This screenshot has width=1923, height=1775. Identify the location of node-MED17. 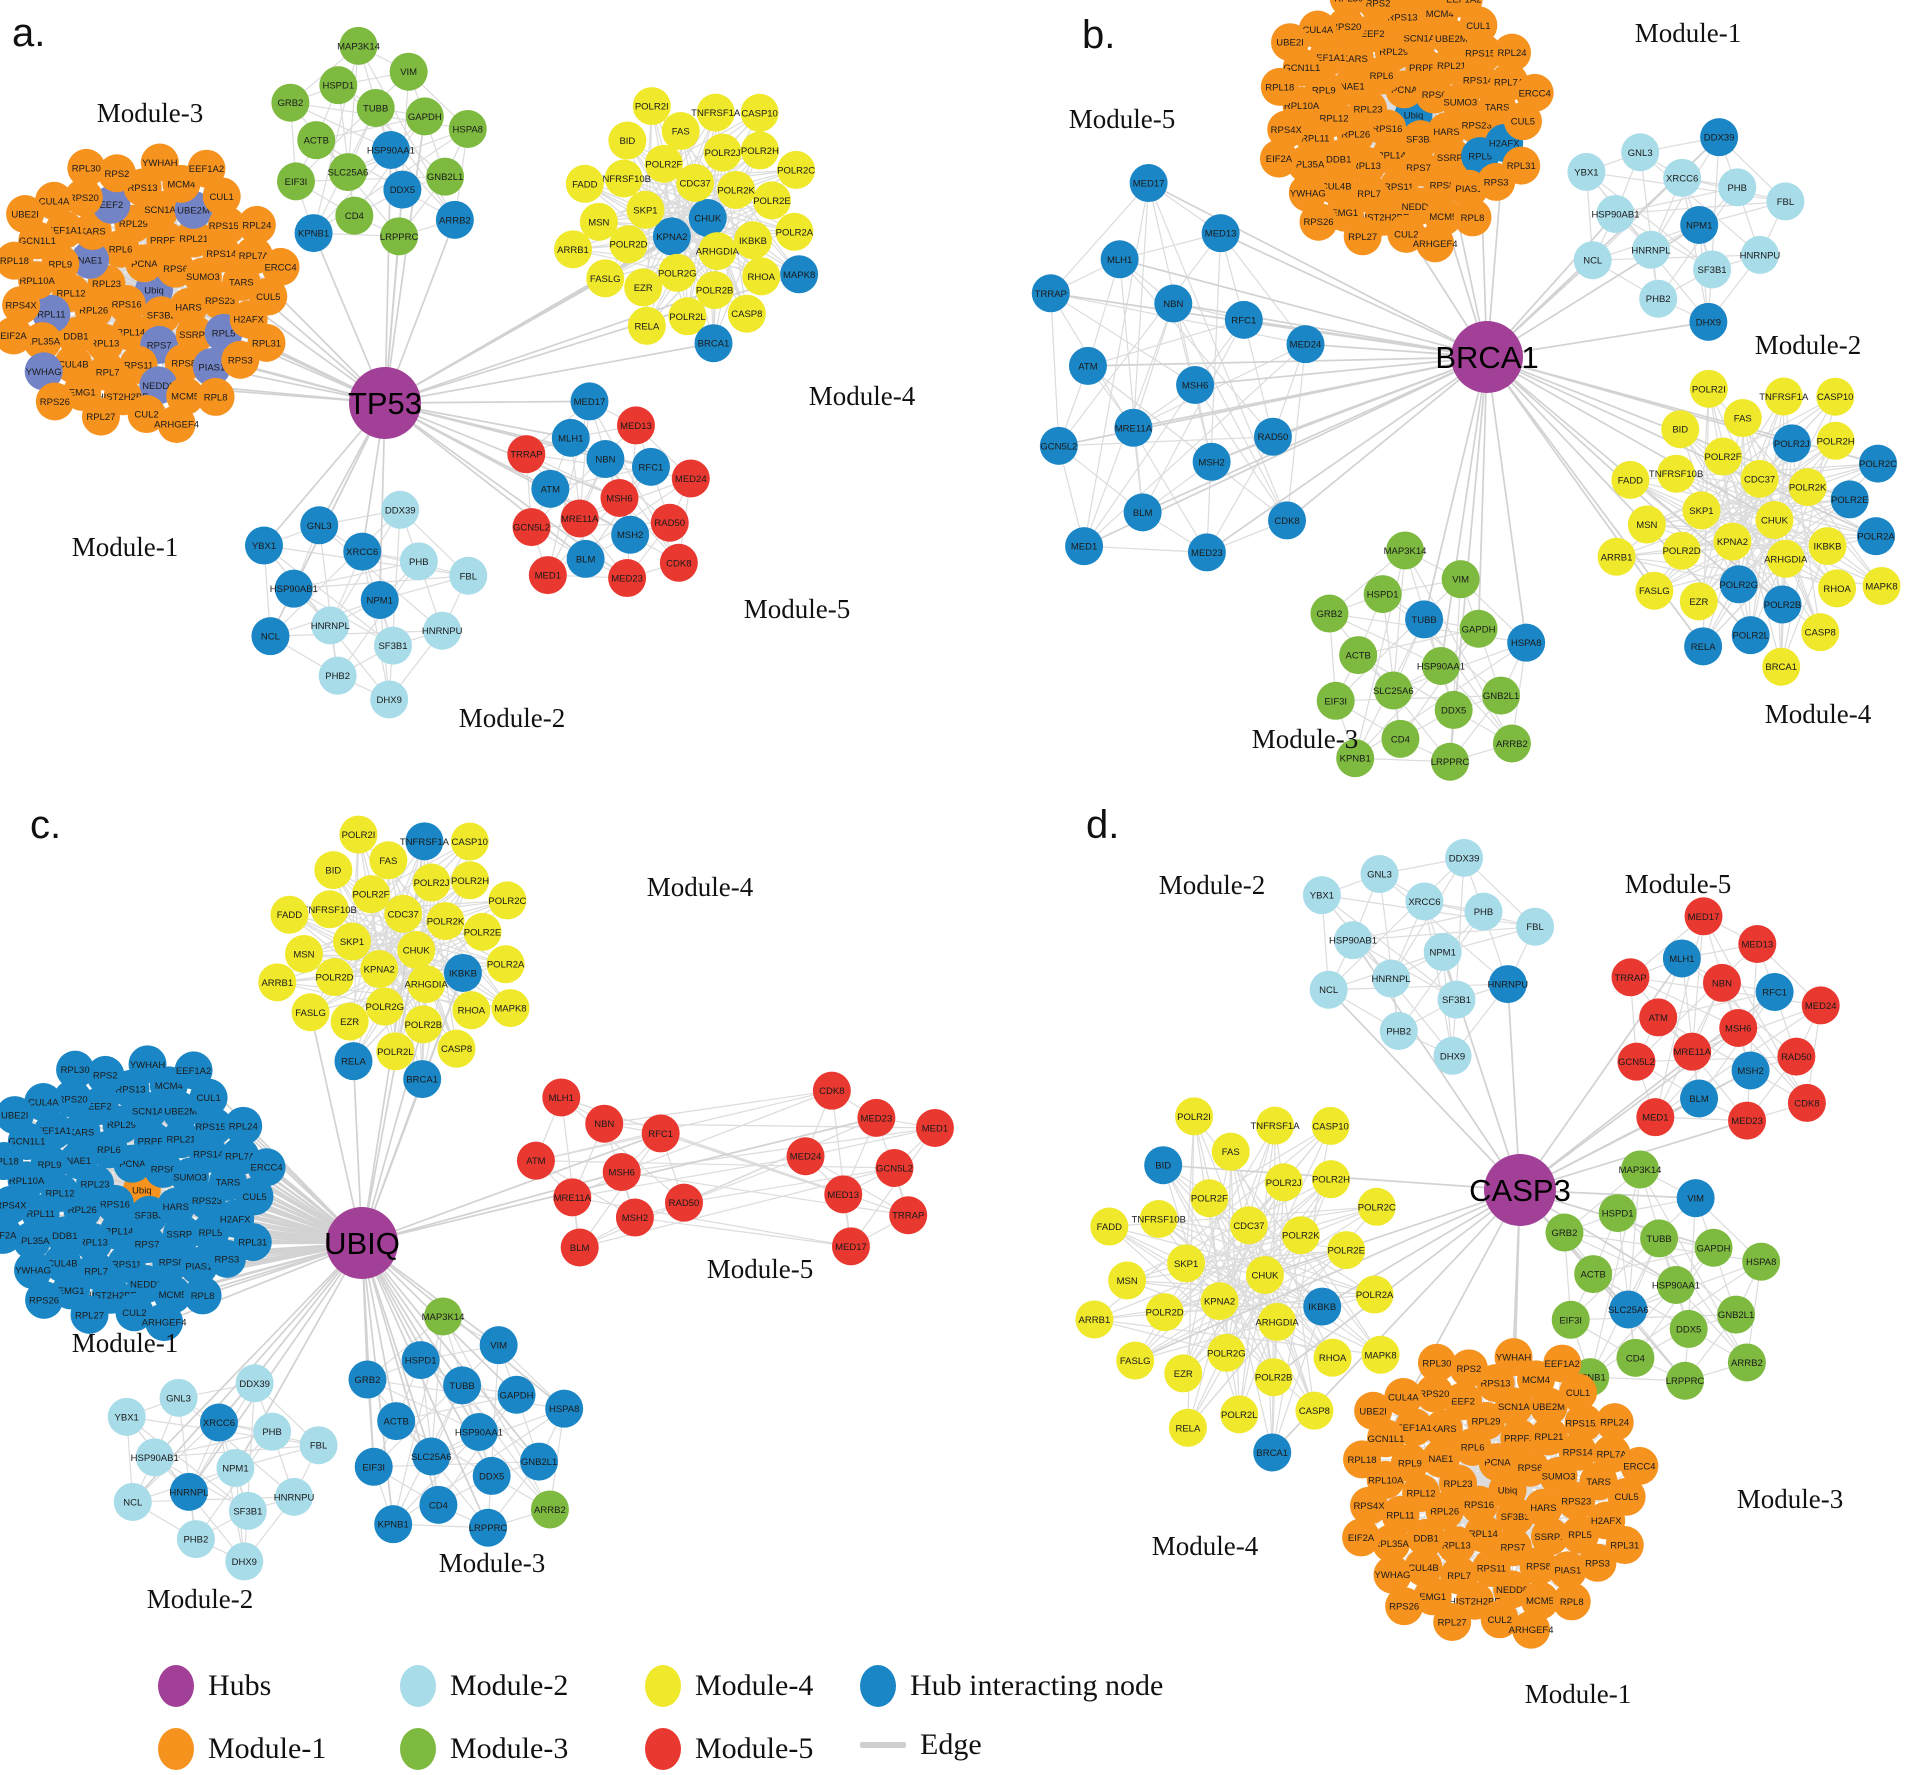
(850, 1246).